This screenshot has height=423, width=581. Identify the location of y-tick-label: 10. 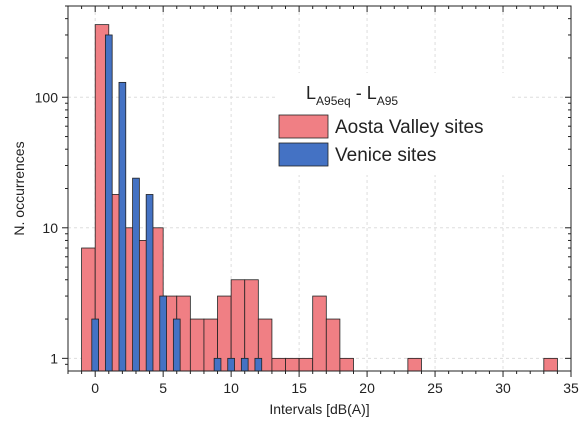
(50, 228).